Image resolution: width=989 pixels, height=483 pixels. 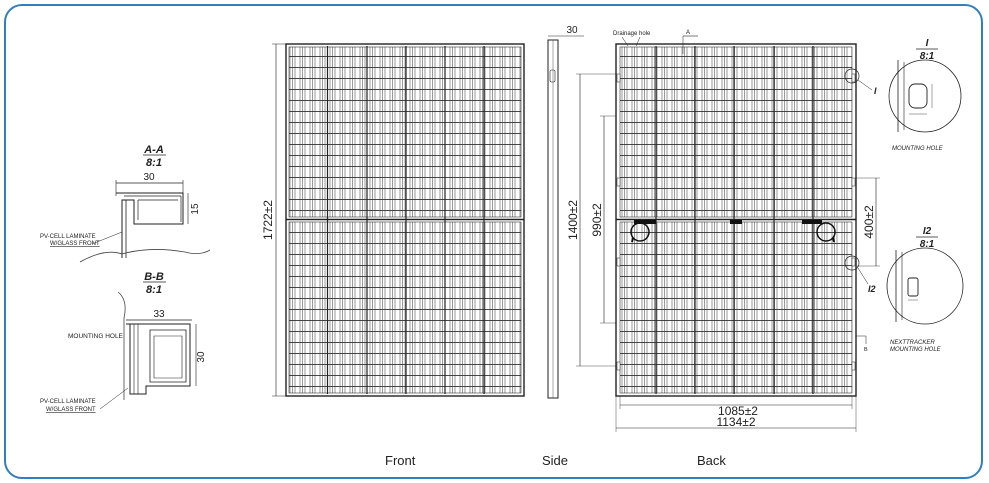 What do you see at coordinates (927, 43) in the screenshot?
I see `detail-1-title: I` at bounding box center [927, 43].